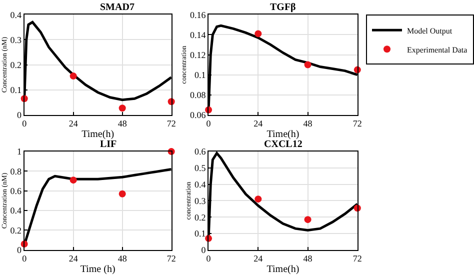 The height and width of the screenshot is (279, 474). What do you see at coordinates (108, 144) in the screenshot?
I see `chart-title: LIF` at bounding box center [108, 144].